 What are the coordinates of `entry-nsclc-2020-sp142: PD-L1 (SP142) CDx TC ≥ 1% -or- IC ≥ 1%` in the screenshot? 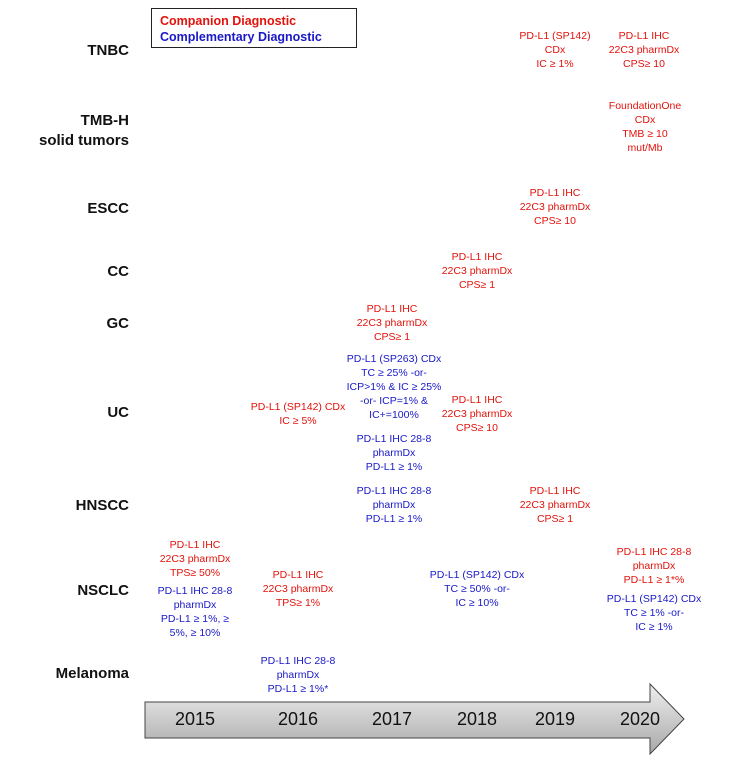 It's located at (654, 613).